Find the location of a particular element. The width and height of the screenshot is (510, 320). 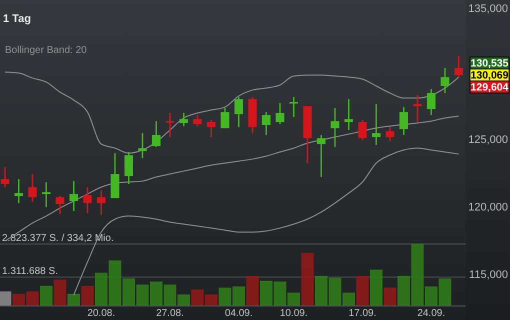

y-tick-label: 115,000 is located at coordinates (488, 275).